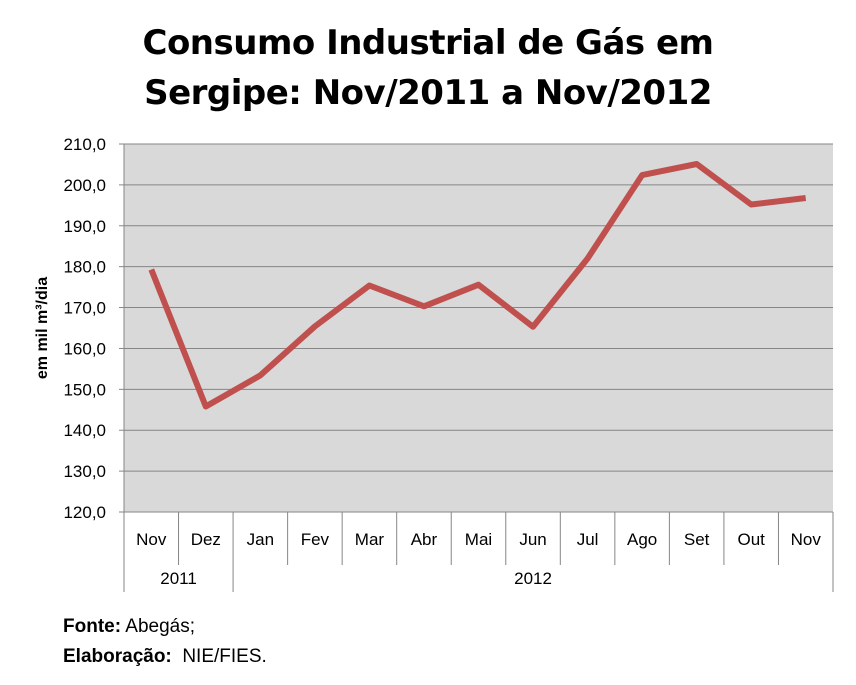  What do you see at coordinates (260, 539) in the screenshot?
I see `x-tick-label: Jan` at bounding box center [260, 539].